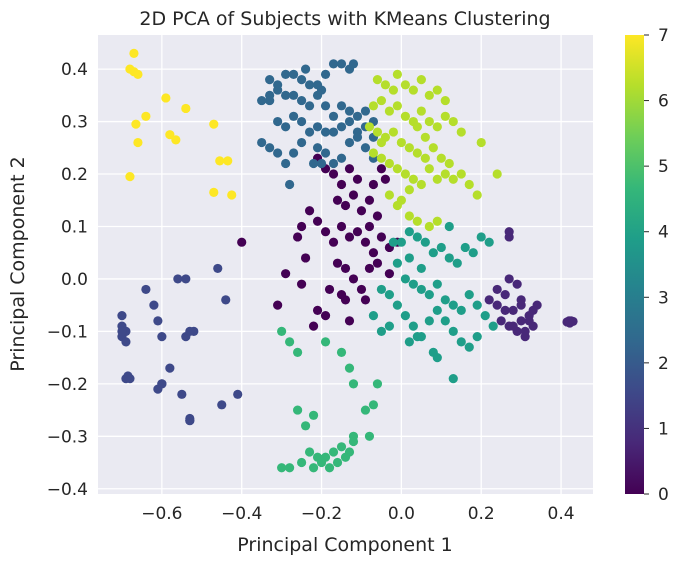 The image size is (683, 564). What do you see at coordinates (663, 495) in the screenshot?
I see `colorbar-tick-label: 0` at bounding box center [663, 495].